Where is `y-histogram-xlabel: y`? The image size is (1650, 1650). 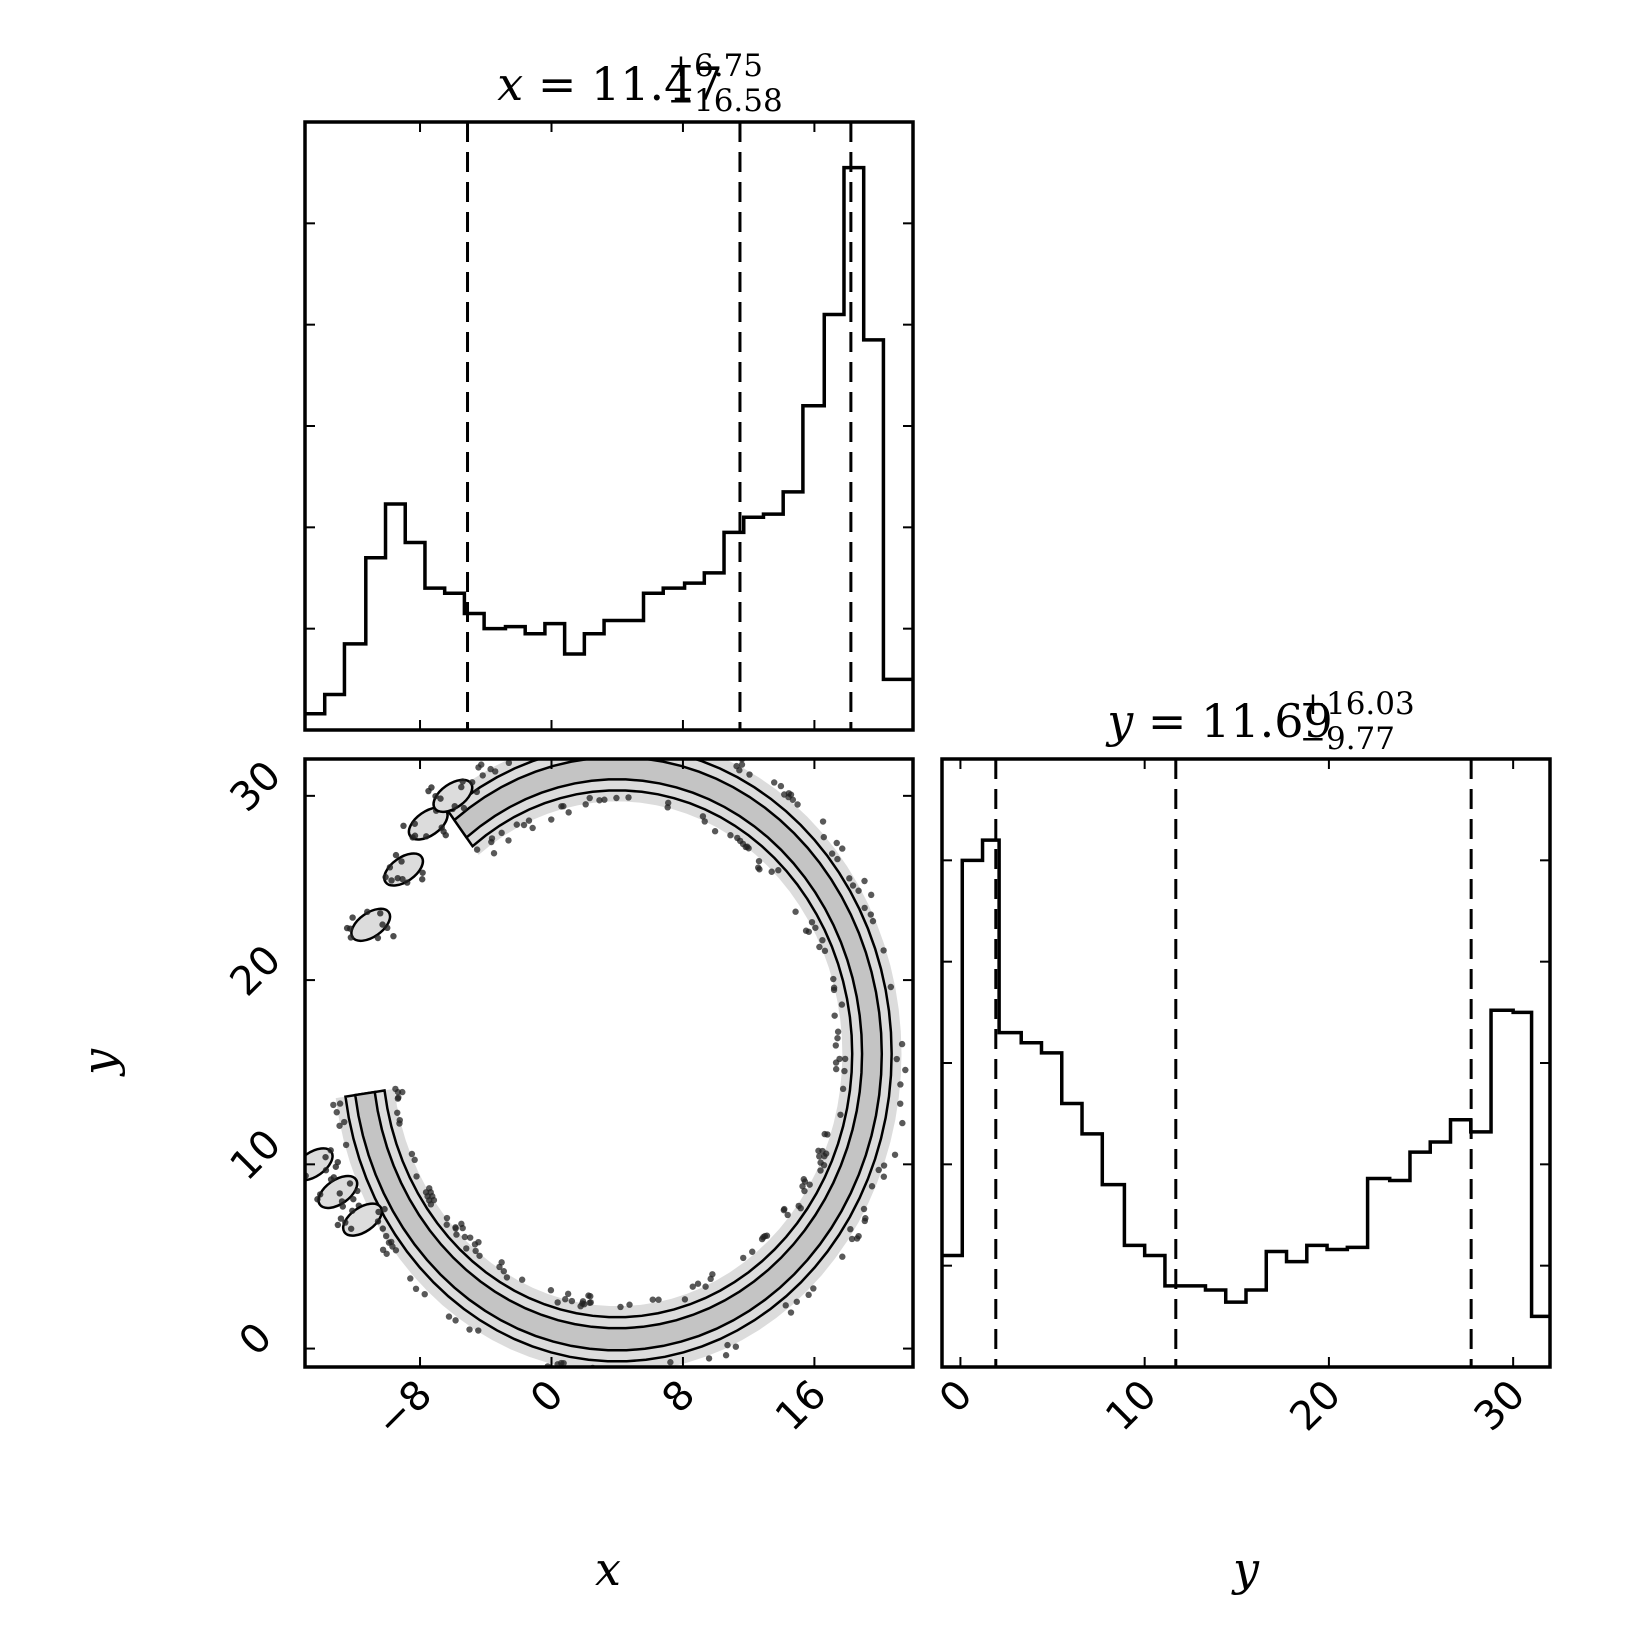
y-histogram-xlabel: y is located at coordinates (1245, 1569).